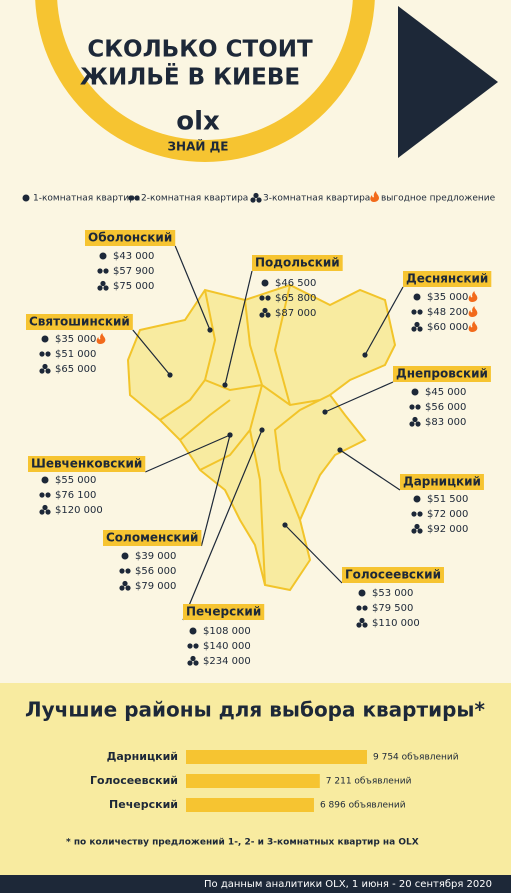  Describe the element at coordinates (447, 327) in the screenshot. I see `price: $60 000` at that location.